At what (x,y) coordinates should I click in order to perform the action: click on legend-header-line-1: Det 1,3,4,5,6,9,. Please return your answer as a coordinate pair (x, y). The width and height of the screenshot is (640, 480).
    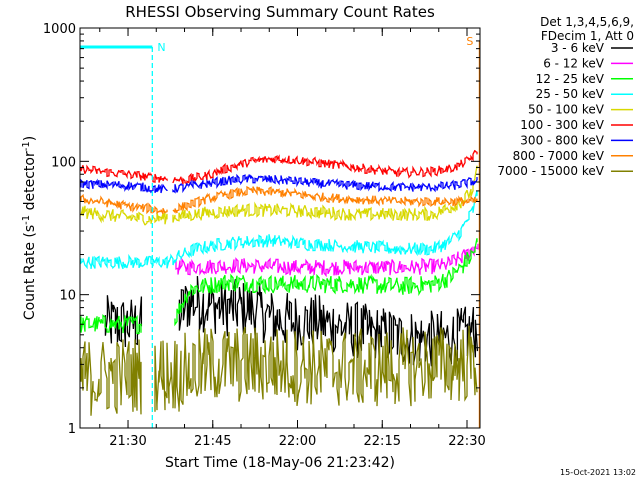
    Looking at the image, I should click on (587, 22).